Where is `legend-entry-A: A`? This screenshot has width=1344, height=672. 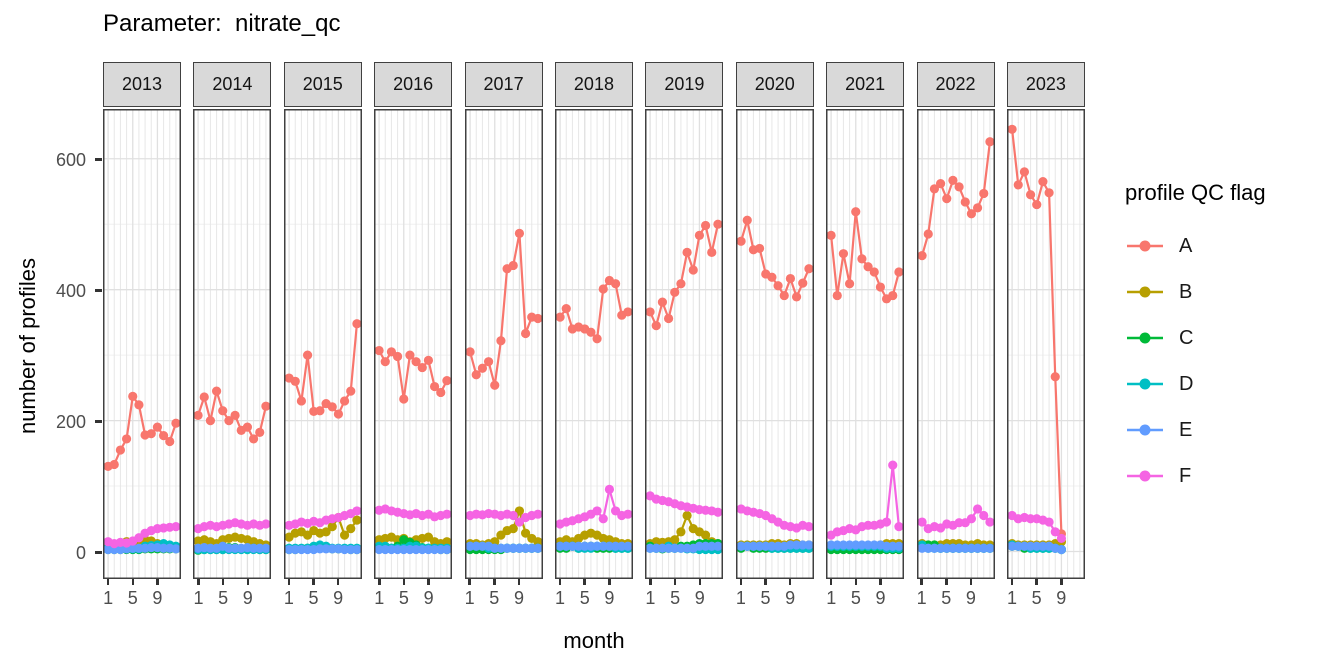 legend-entry-A: A is located at coordinates (1195, 246).